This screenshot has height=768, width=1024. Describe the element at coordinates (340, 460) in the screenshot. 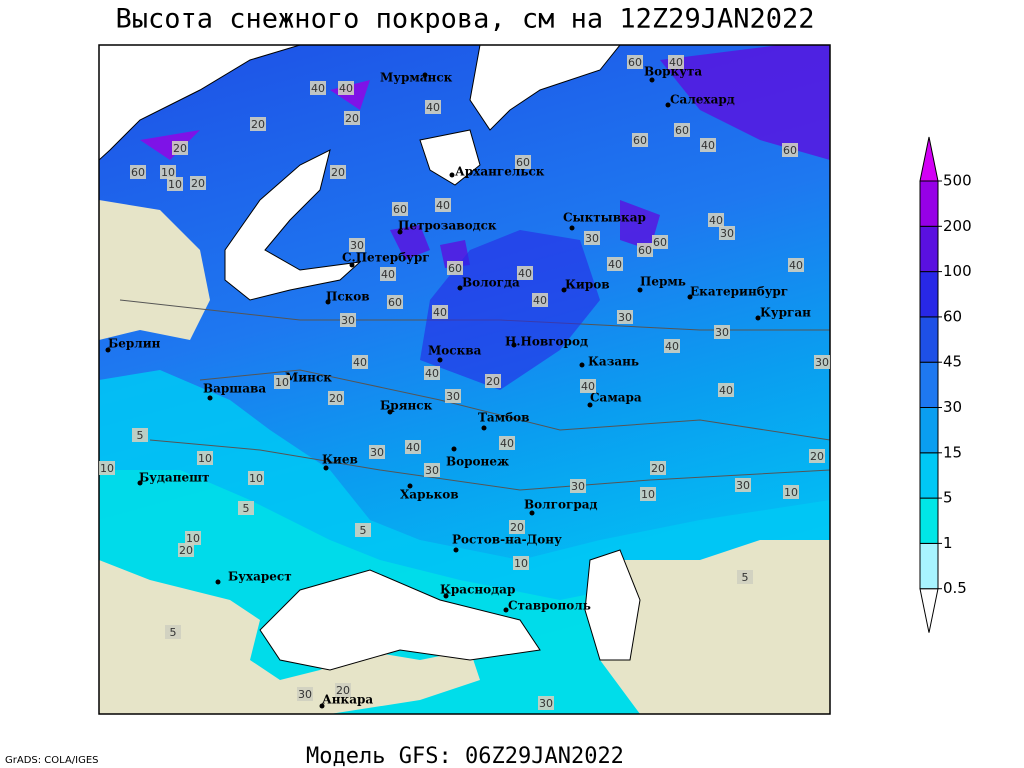

I see `city-label: Киев` at that location.